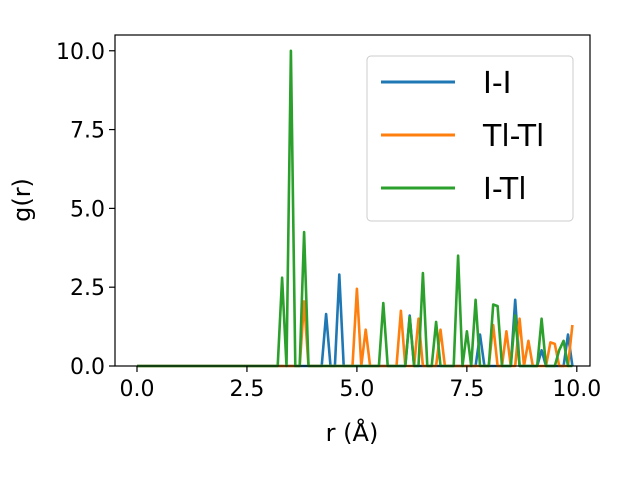 The image size is (640, 480). I want to click on y-axis-label: g(r), so click(22, 200).